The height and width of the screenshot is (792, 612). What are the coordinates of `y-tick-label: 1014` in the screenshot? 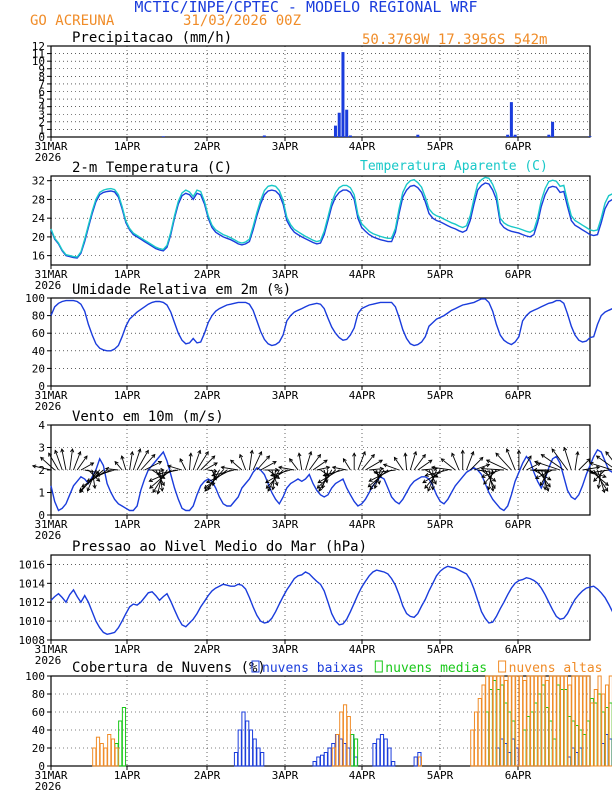 It's located at (32, 583).